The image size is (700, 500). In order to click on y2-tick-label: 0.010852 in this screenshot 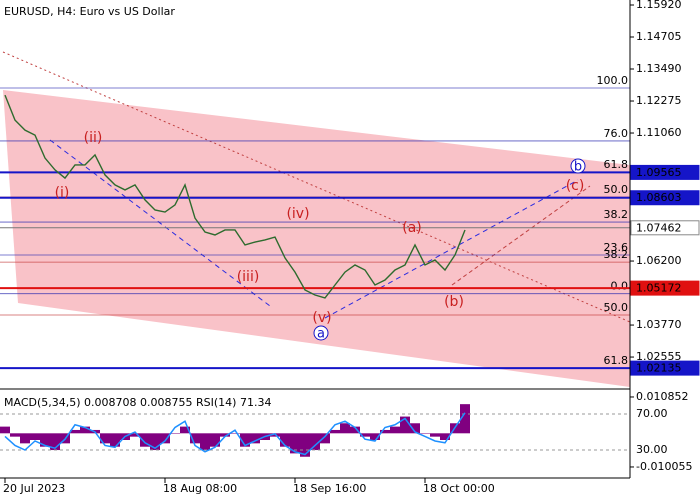, I will do `click(662, 396)`.